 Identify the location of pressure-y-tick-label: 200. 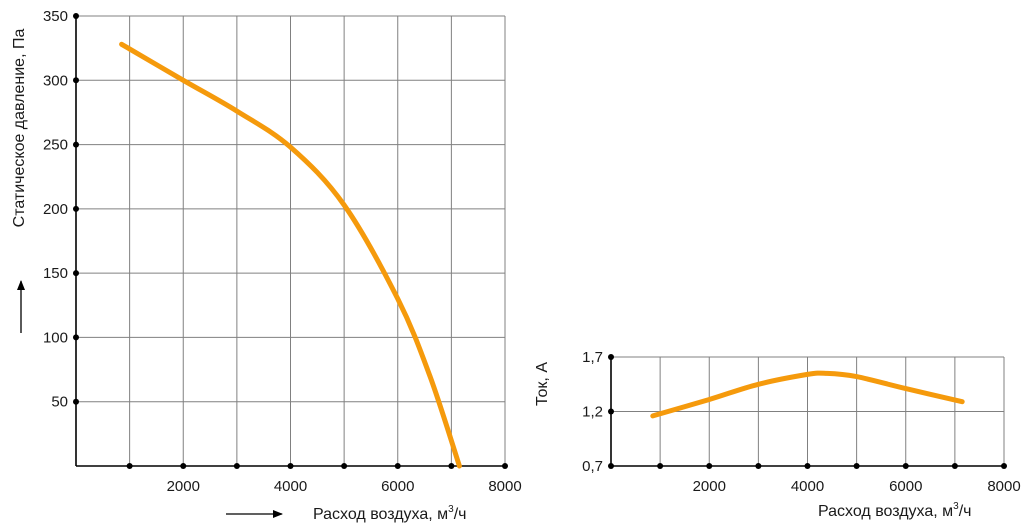
(55, 209).